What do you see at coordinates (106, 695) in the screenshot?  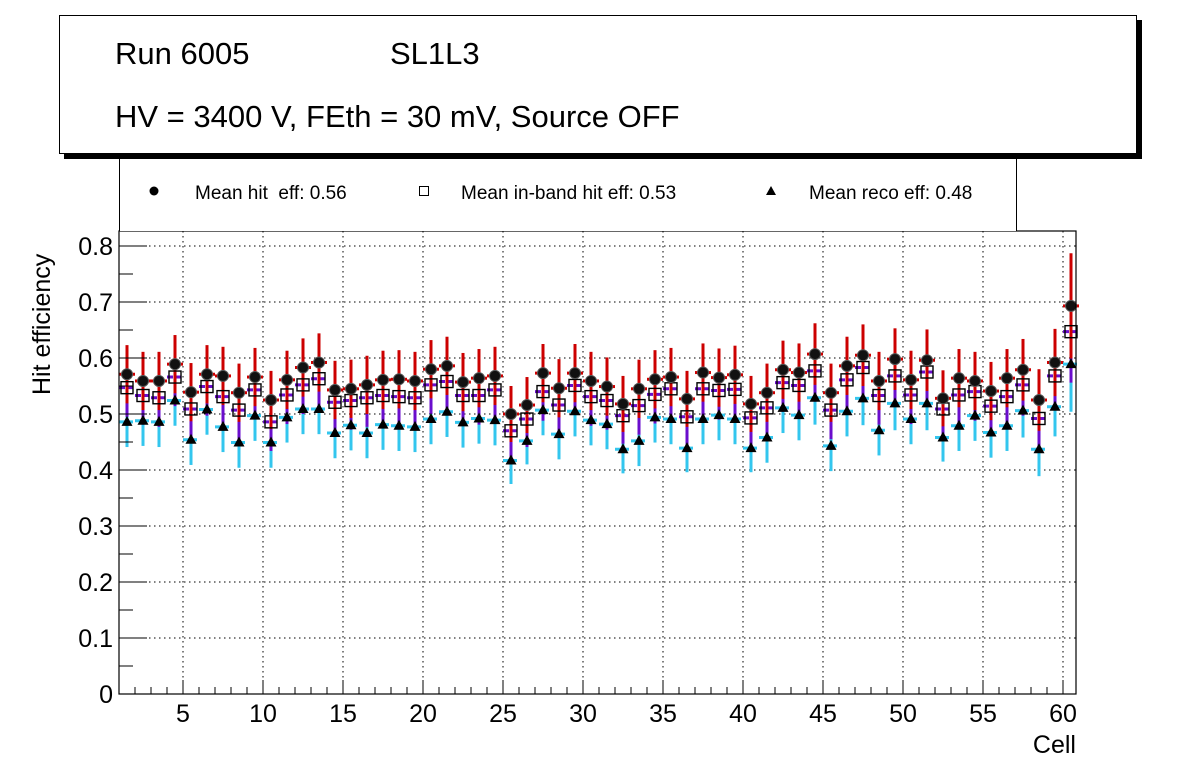 I see `y-tick-label: 0` at bounding box center [106, 695].